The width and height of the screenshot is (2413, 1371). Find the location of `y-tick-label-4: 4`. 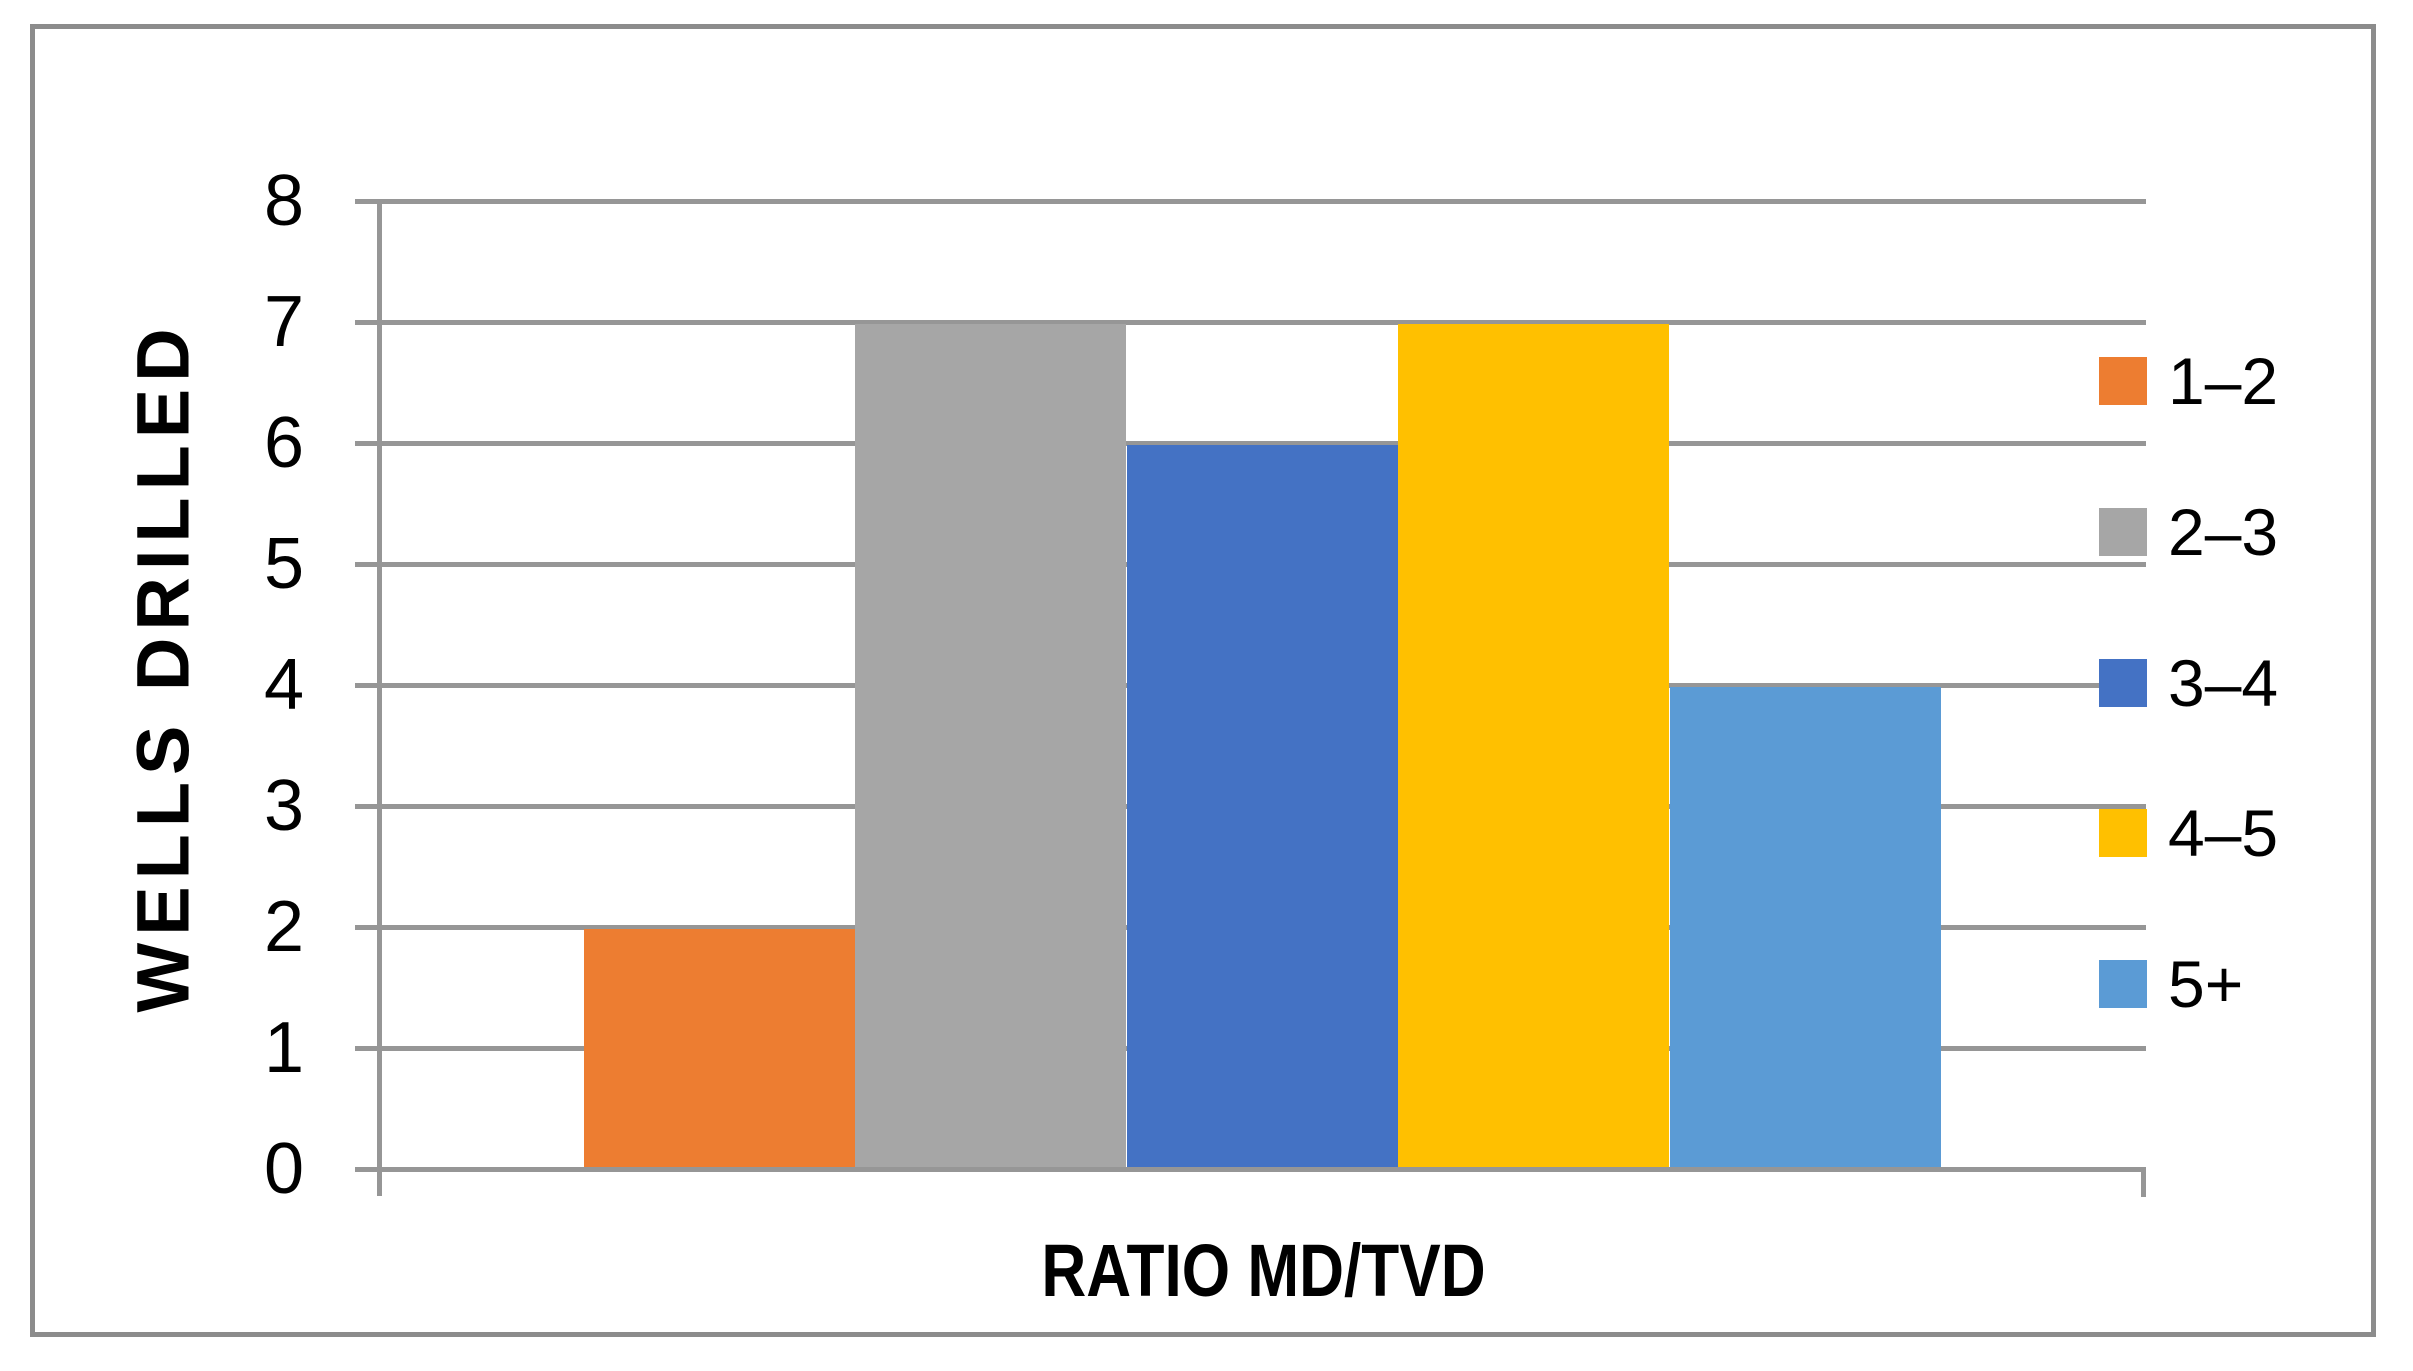

y-tick-label-4: 4 is located at coordinates (284, 685).